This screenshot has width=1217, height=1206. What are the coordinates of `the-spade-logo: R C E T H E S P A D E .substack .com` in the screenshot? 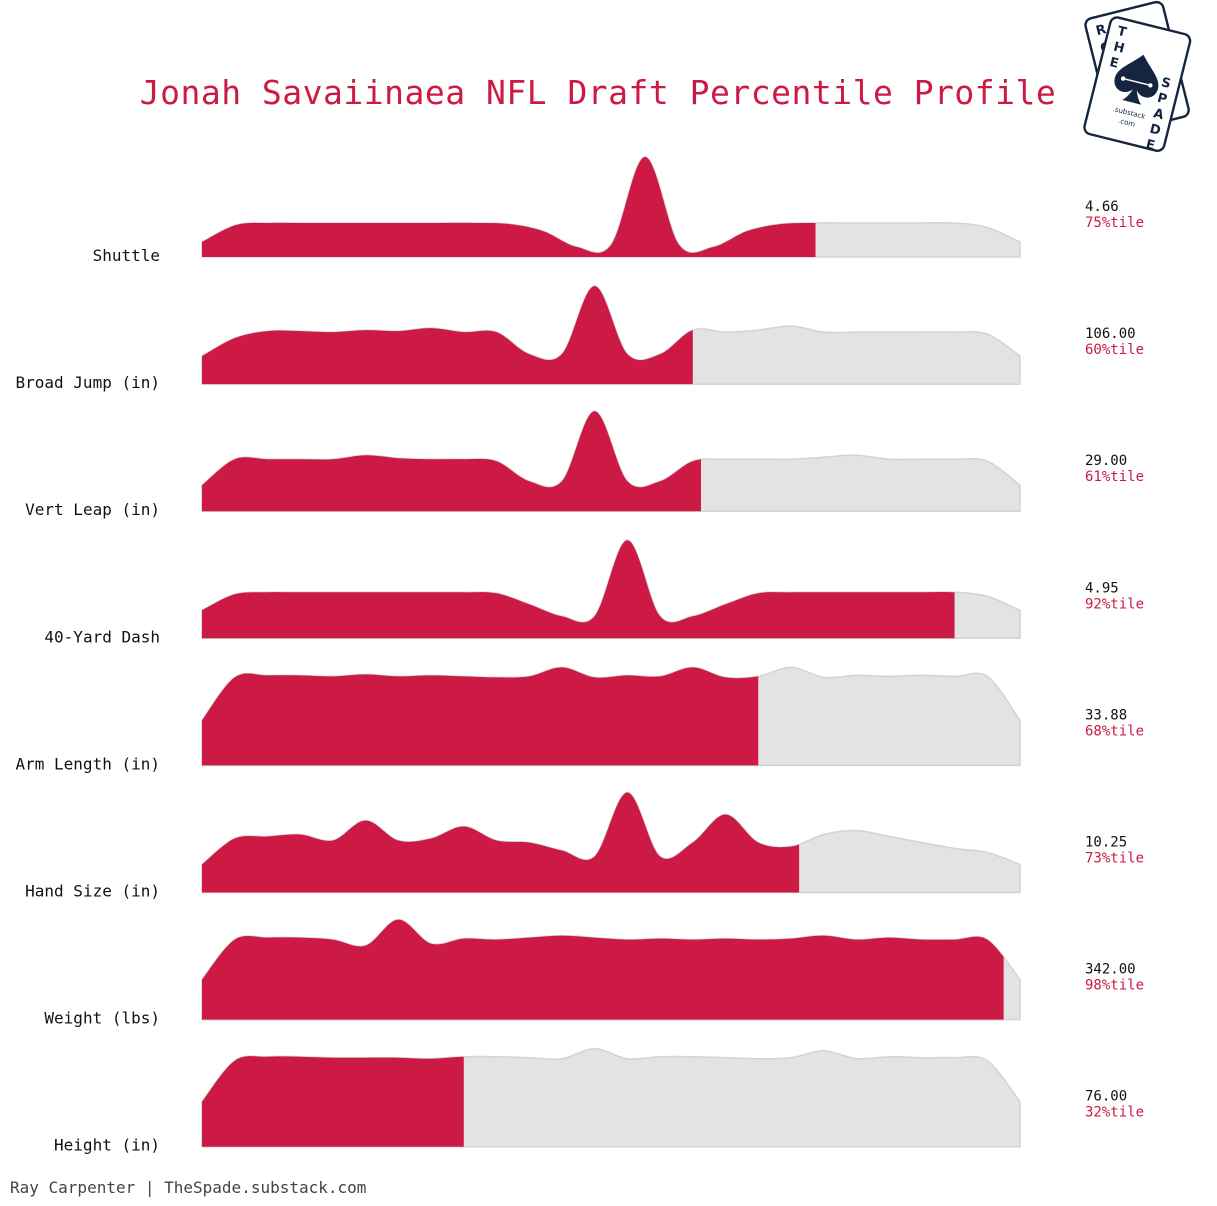 It's located at (1137, 77).